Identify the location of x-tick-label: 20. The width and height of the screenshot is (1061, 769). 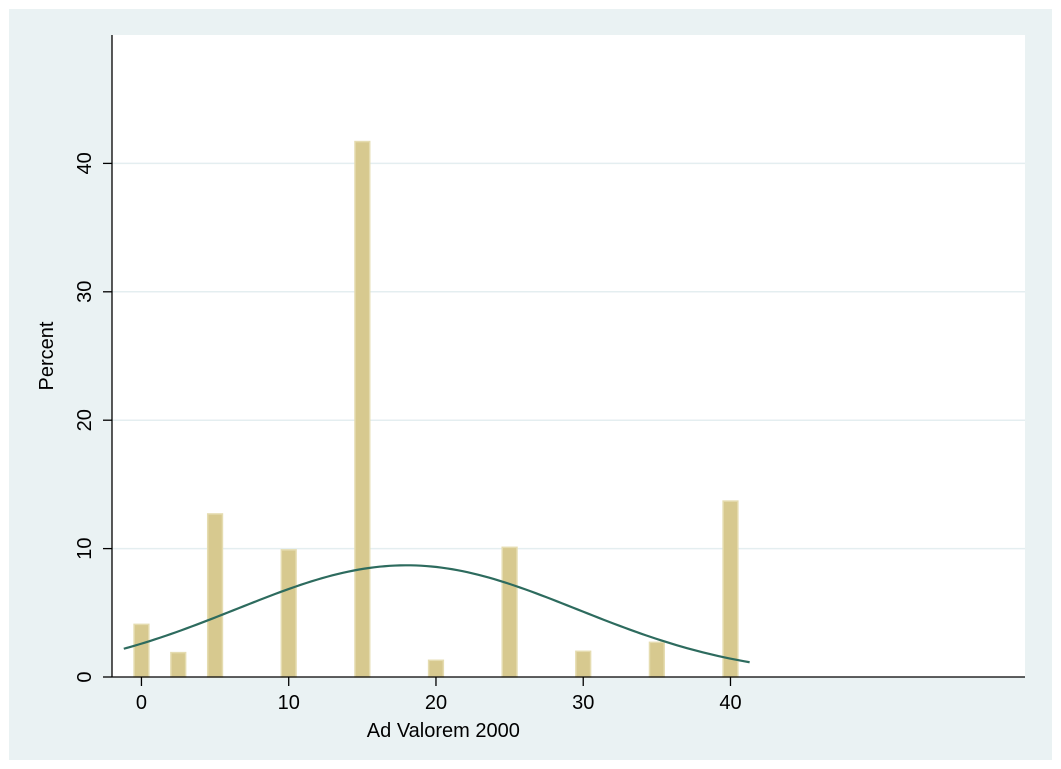
(436, 703).